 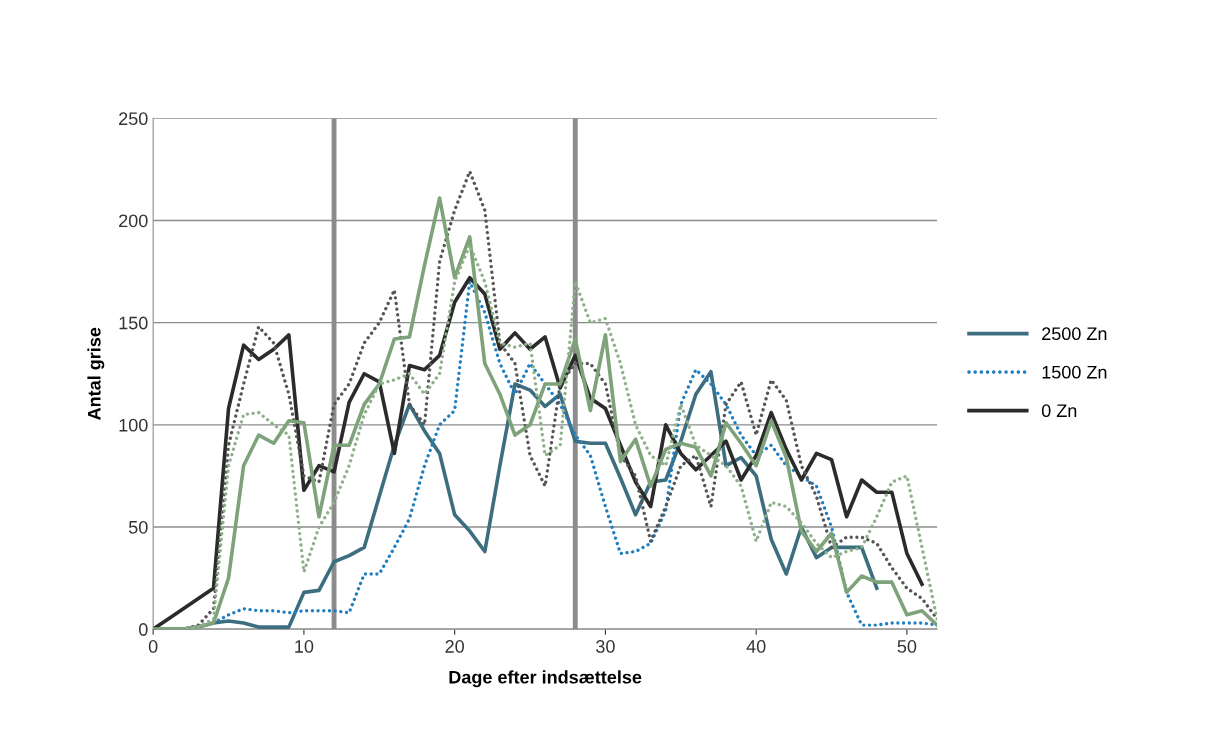 I want to click on y-tick-label: 150, so click(x=133, y=323).